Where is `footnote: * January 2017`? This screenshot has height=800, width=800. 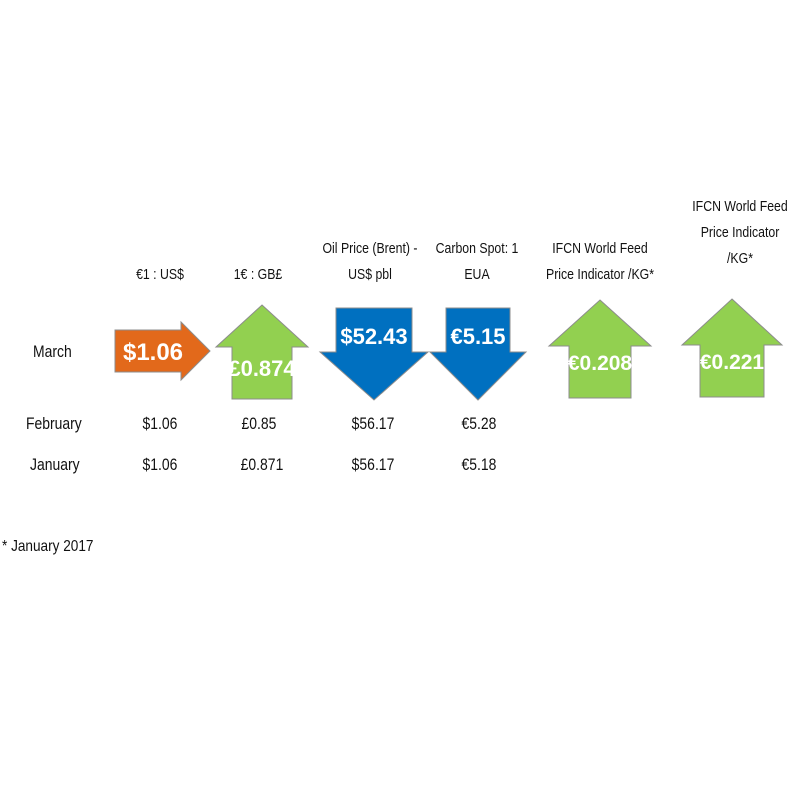
footnote: * January 2017 is located at coordinates (48, 546).